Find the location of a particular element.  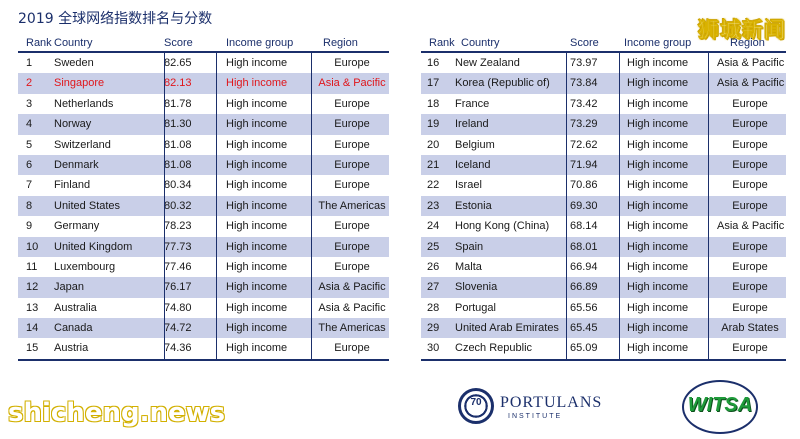

cell-rank: 7 is located at coordinates (29, 185).